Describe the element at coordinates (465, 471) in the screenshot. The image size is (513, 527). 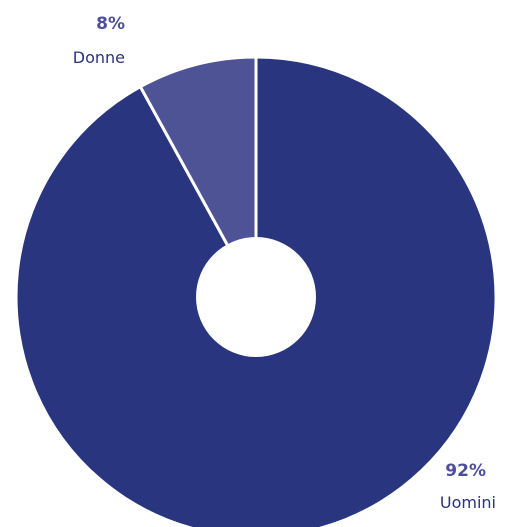
I see `label-value-uomini: 92%` at that location.